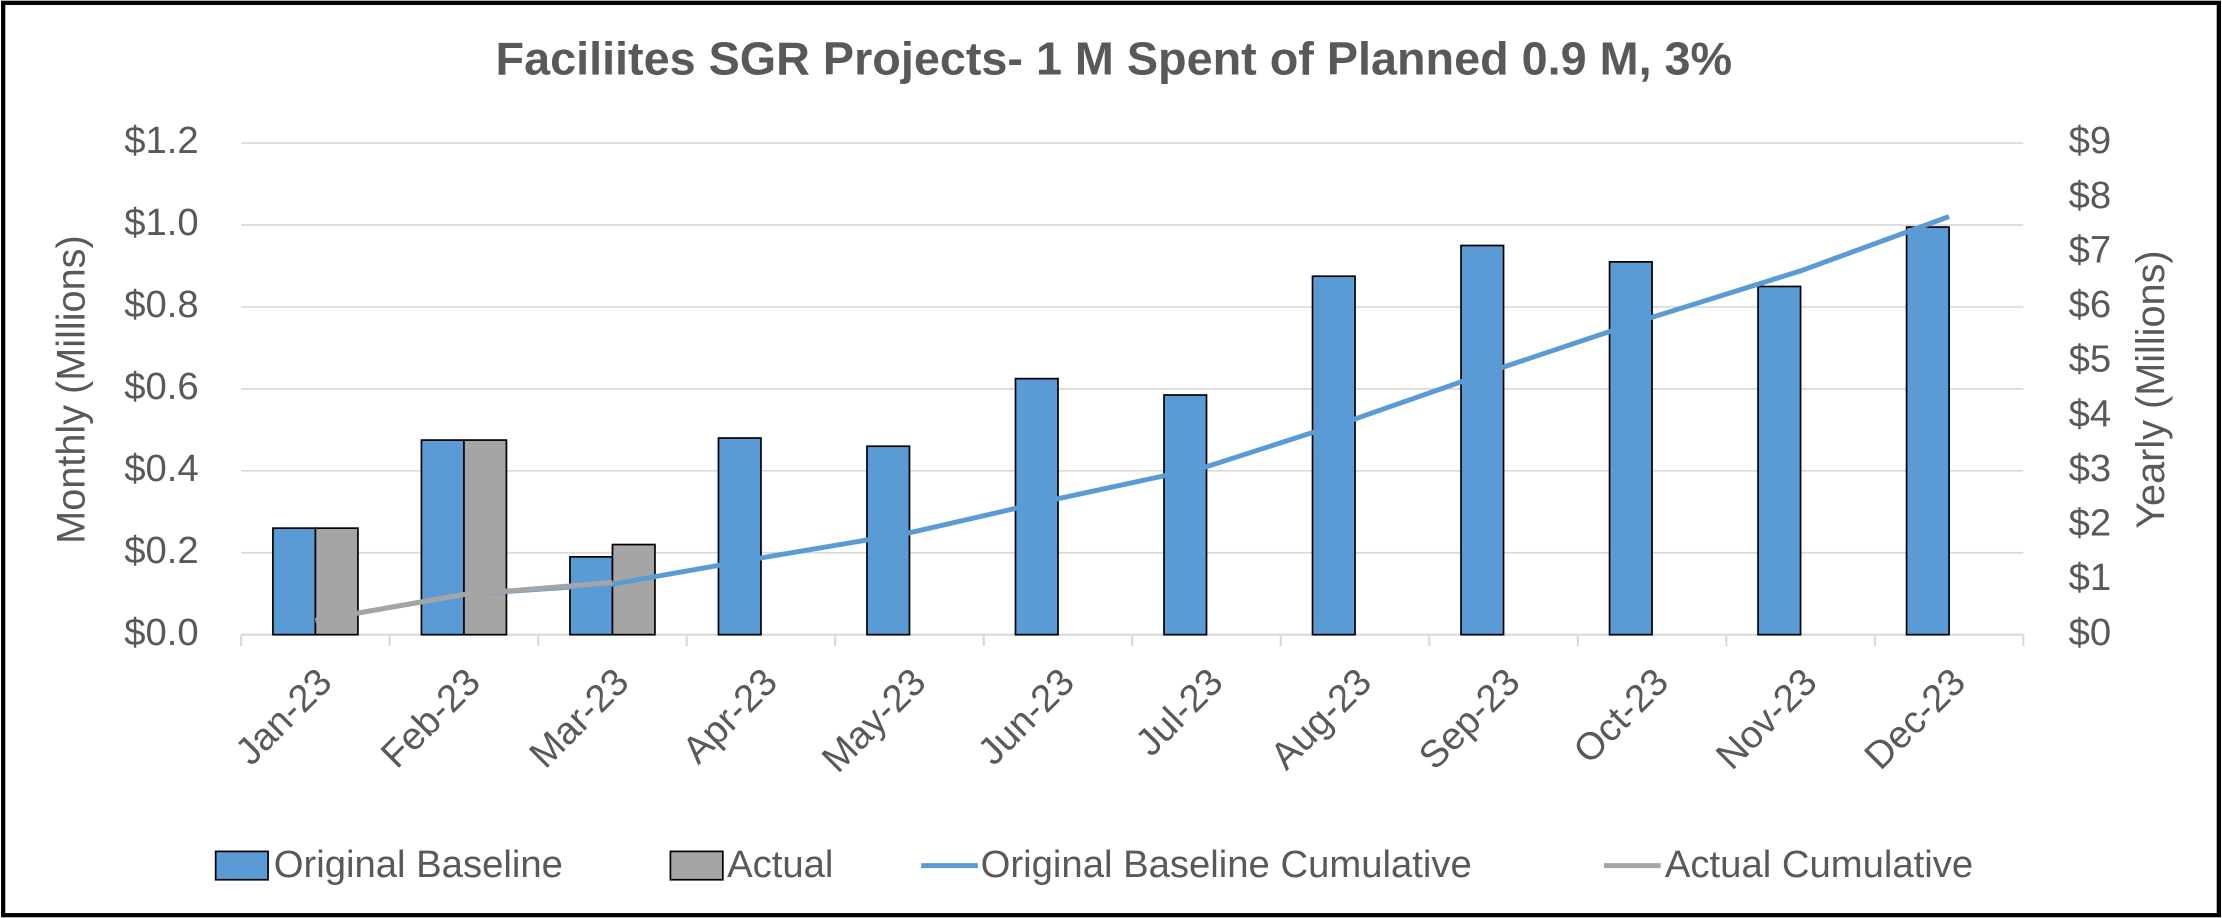 The width and height of the screenshot is (2222, 918). What do you see at coordinates (161, 550) in the screenshot?
I see `y-tick-label: $0.2` at bounding box center [161, 550].